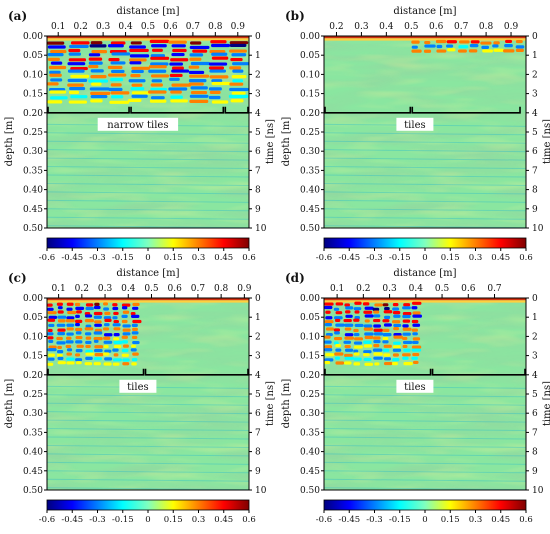  I want to click on depth-tick-label: 0.50, so click(310, 229).